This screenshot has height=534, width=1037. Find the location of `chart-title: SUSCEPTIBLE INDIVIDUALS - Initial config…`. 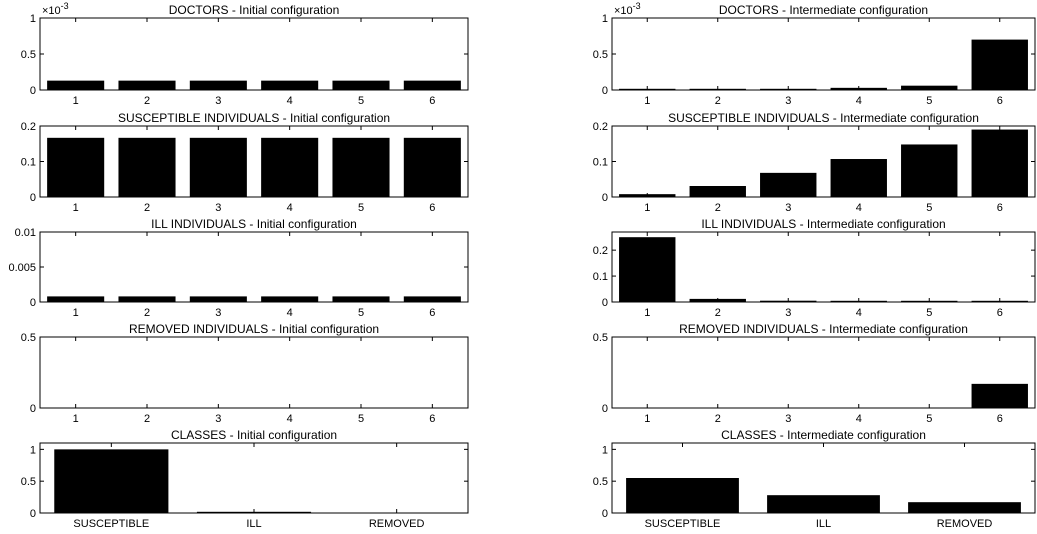

chart-title: SUSCEPTIBLE INDIVIDUALS - Initial config… is located at coordinates (254, 118).